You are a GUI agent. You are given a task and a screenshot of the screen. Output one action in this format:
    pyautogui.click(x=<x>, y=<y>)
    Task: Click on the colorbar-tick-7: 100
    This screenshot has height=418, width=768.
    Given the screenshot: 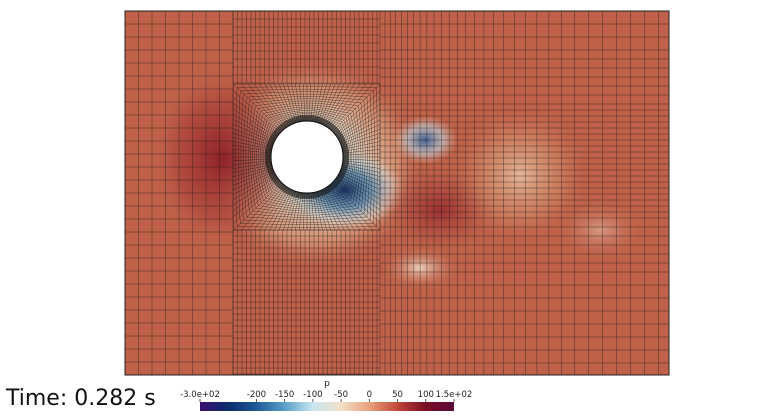 What is the action you would take?
    pyautogui.click(x=426, y=395)
    